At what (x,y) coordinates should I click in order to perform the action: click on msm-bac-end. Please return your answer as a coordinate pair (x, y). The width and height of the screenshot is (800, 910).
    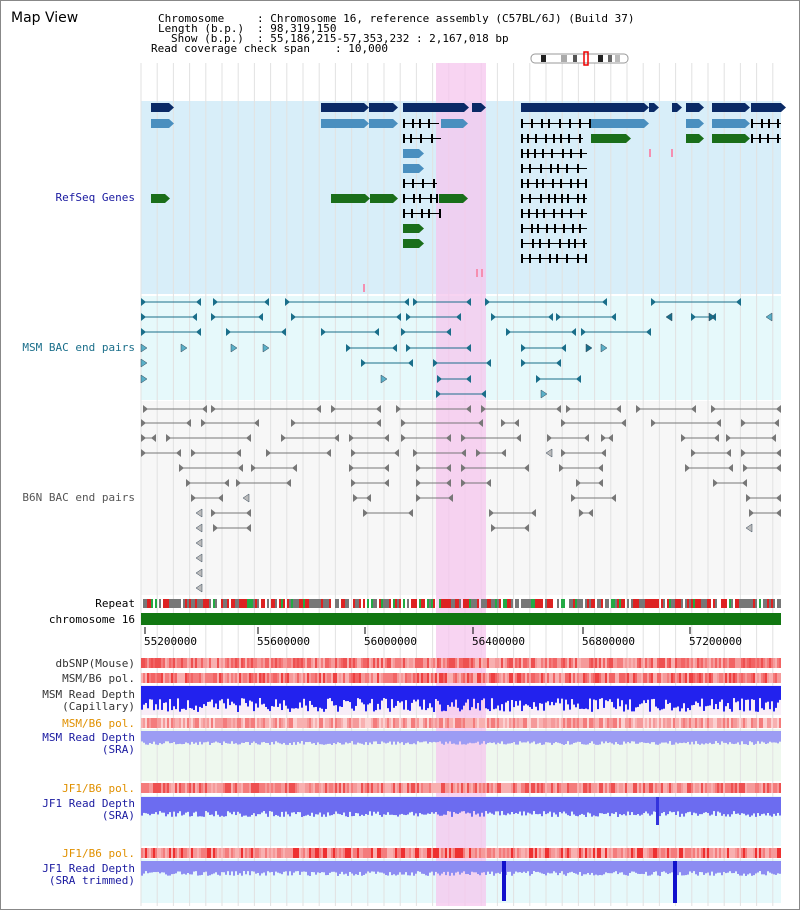
    Looking at the image, I should click on (184, 348).